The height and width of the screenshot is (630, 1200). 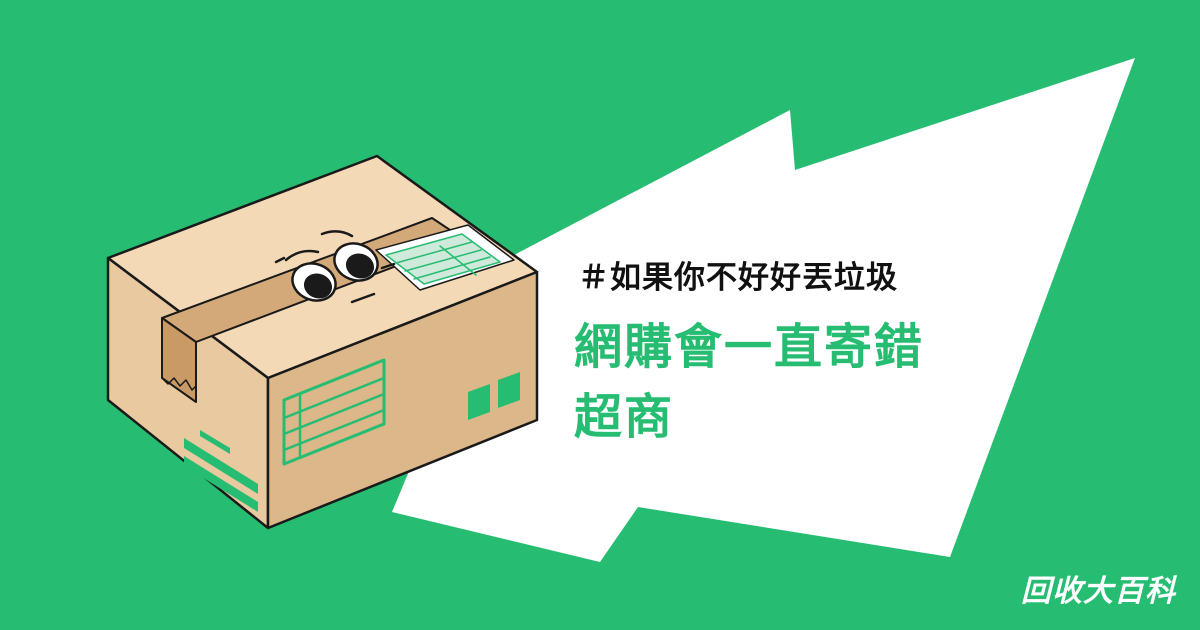 I want to click on headline: 網購會一直寄錯 超商, so click(x=749, y=382).